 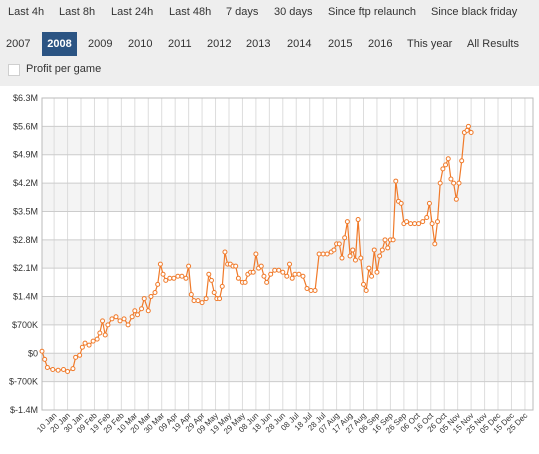 What do you see at coordinates (258, 44) in the screenshot?
I see `year-tab-2013: 2013` at bounding box center [258, 44].